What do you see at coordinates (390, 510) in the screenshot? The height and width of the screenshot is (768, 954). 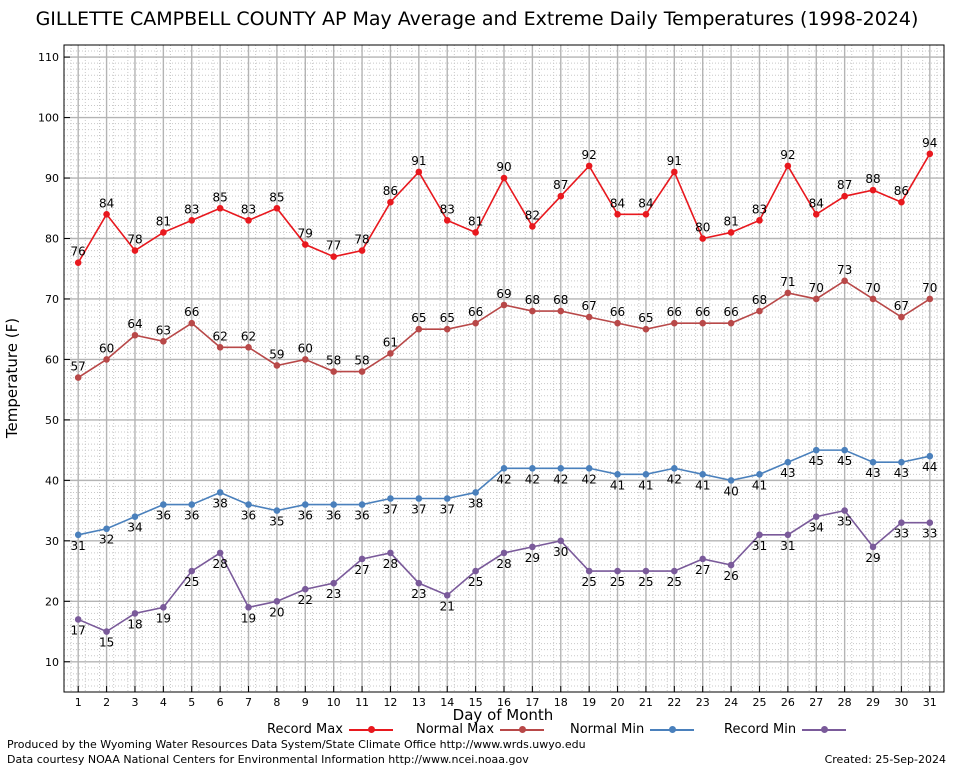 I see `data-label-normal-min: 37` at bounding box center [390, 510].